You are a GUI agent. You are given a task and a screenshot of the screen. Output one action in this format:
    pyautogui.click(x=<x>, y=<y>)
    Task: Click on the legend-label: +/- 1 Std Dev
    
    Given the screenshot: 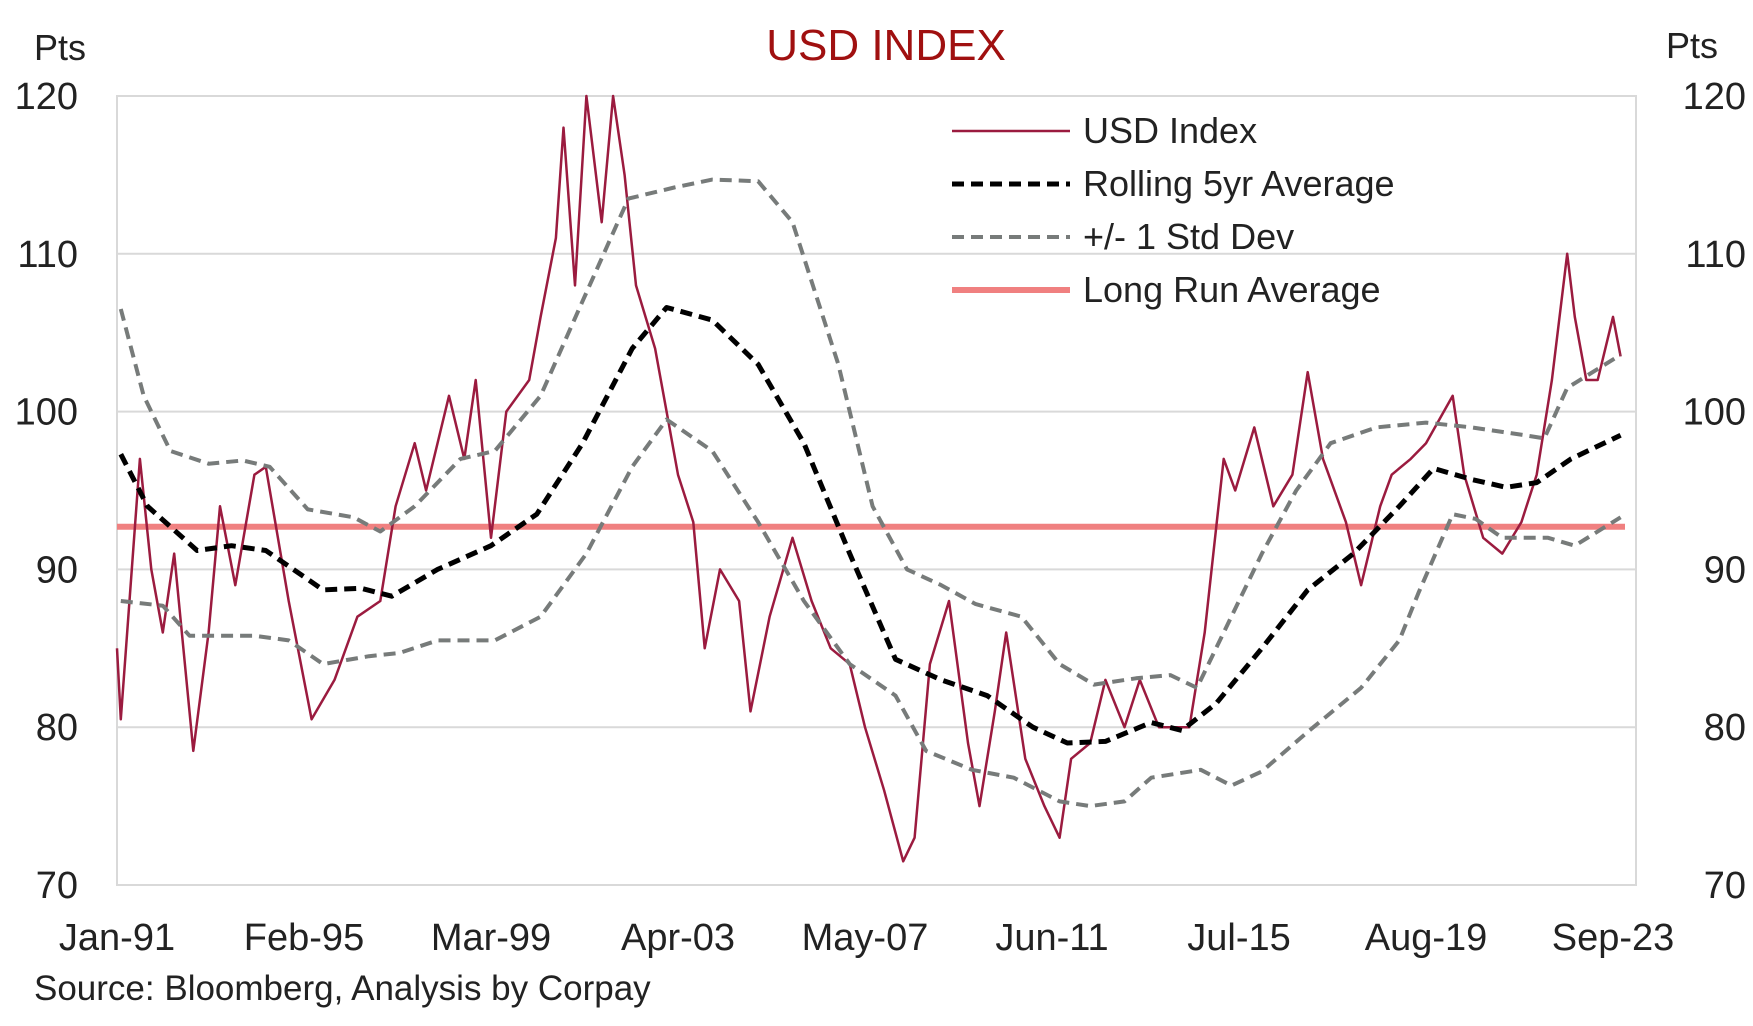 What is the action you would take?
    pyautogui.click(x=1188, y=236)
    